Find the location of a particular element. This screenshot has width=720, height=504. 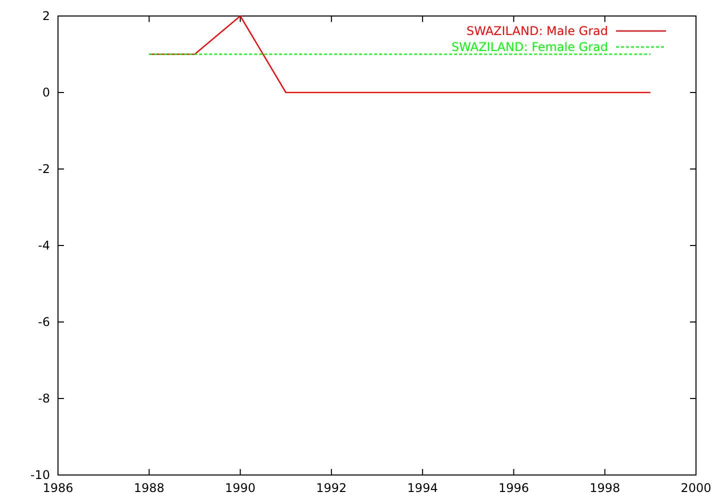

x-tick-label: 1986 is located at coordinates (58, 488).